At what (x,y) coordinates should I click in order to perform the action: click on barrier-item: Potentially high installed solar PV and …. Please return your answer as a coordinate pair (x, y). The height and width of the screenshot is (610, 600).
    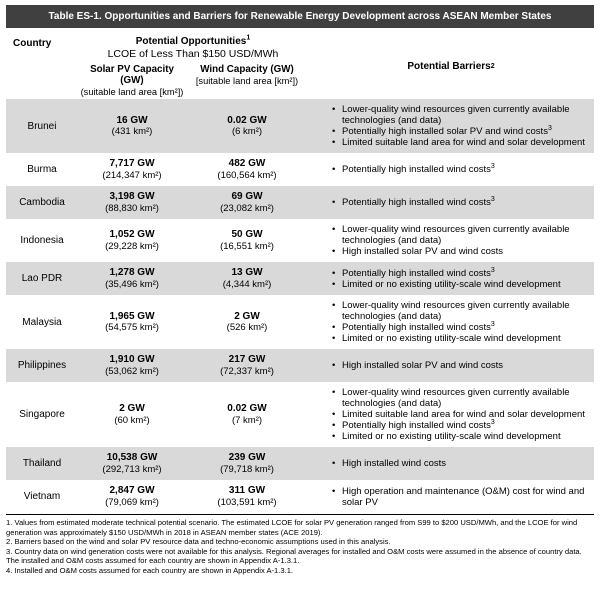
    Looking at the image, I should click on (460, 131).